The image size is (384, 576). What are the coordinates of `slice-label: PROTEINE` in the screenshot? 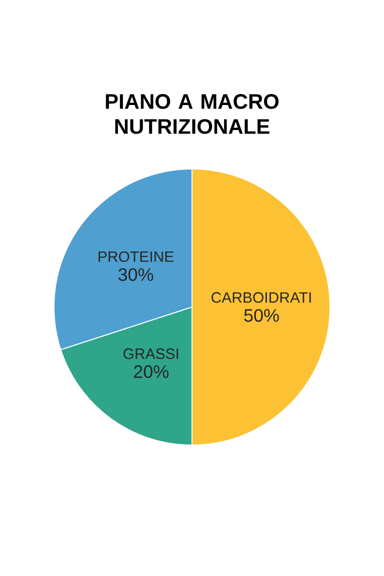 It's located at (136, 256).